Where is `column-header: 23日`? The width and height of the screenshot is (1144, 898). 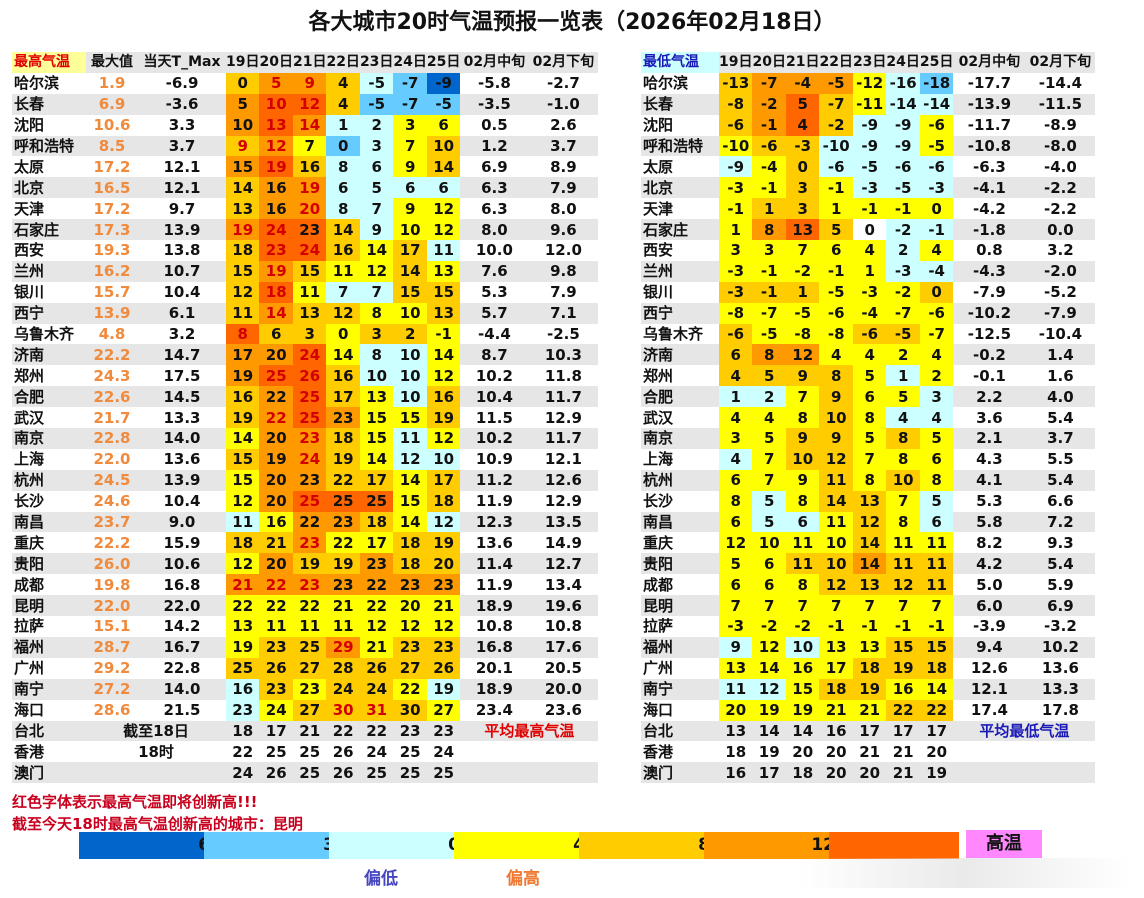 column-header: 23日 is located at coordinates (376, 62).